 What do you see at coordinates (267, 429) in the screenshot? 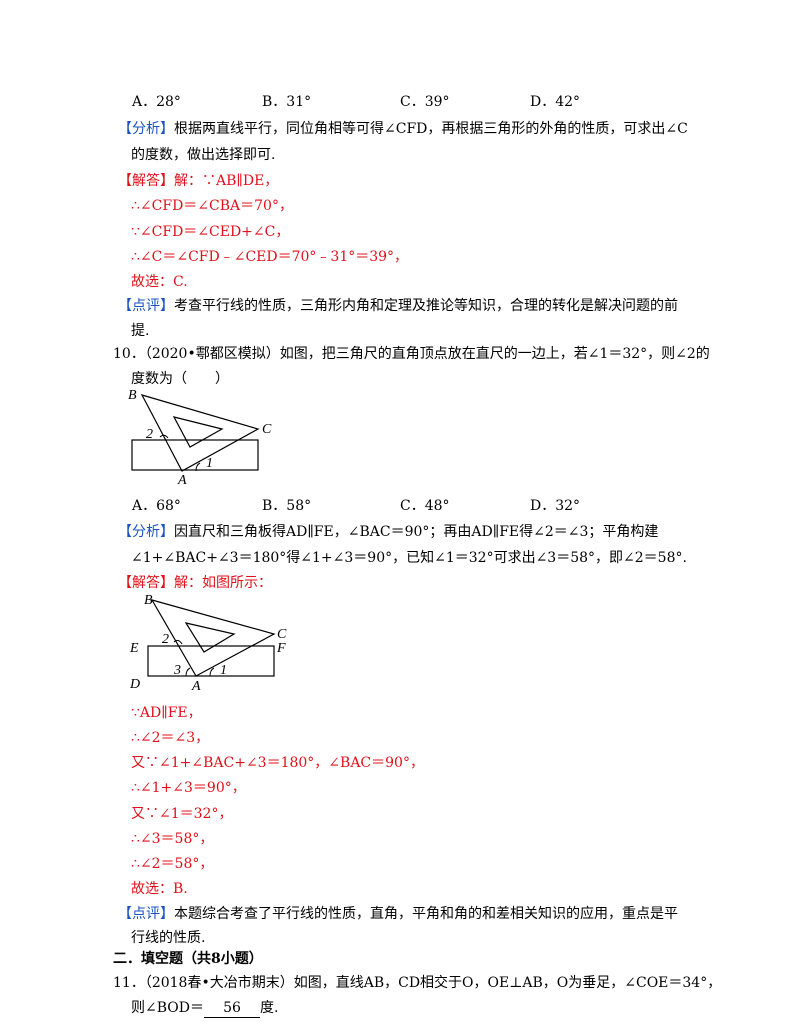
I see `label-c: C` at bounding box center [267, 429].